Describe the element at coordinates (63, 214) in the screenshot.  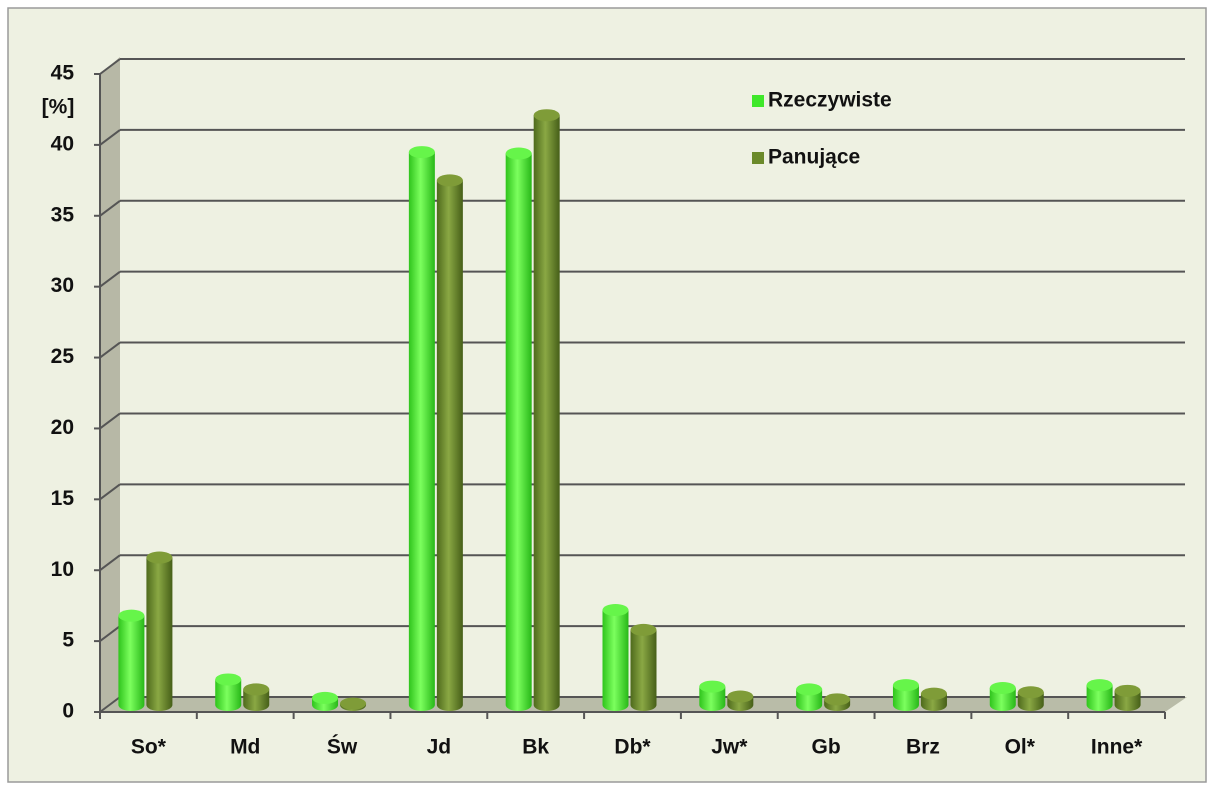
I see `y-tick-label: 35` at that location.